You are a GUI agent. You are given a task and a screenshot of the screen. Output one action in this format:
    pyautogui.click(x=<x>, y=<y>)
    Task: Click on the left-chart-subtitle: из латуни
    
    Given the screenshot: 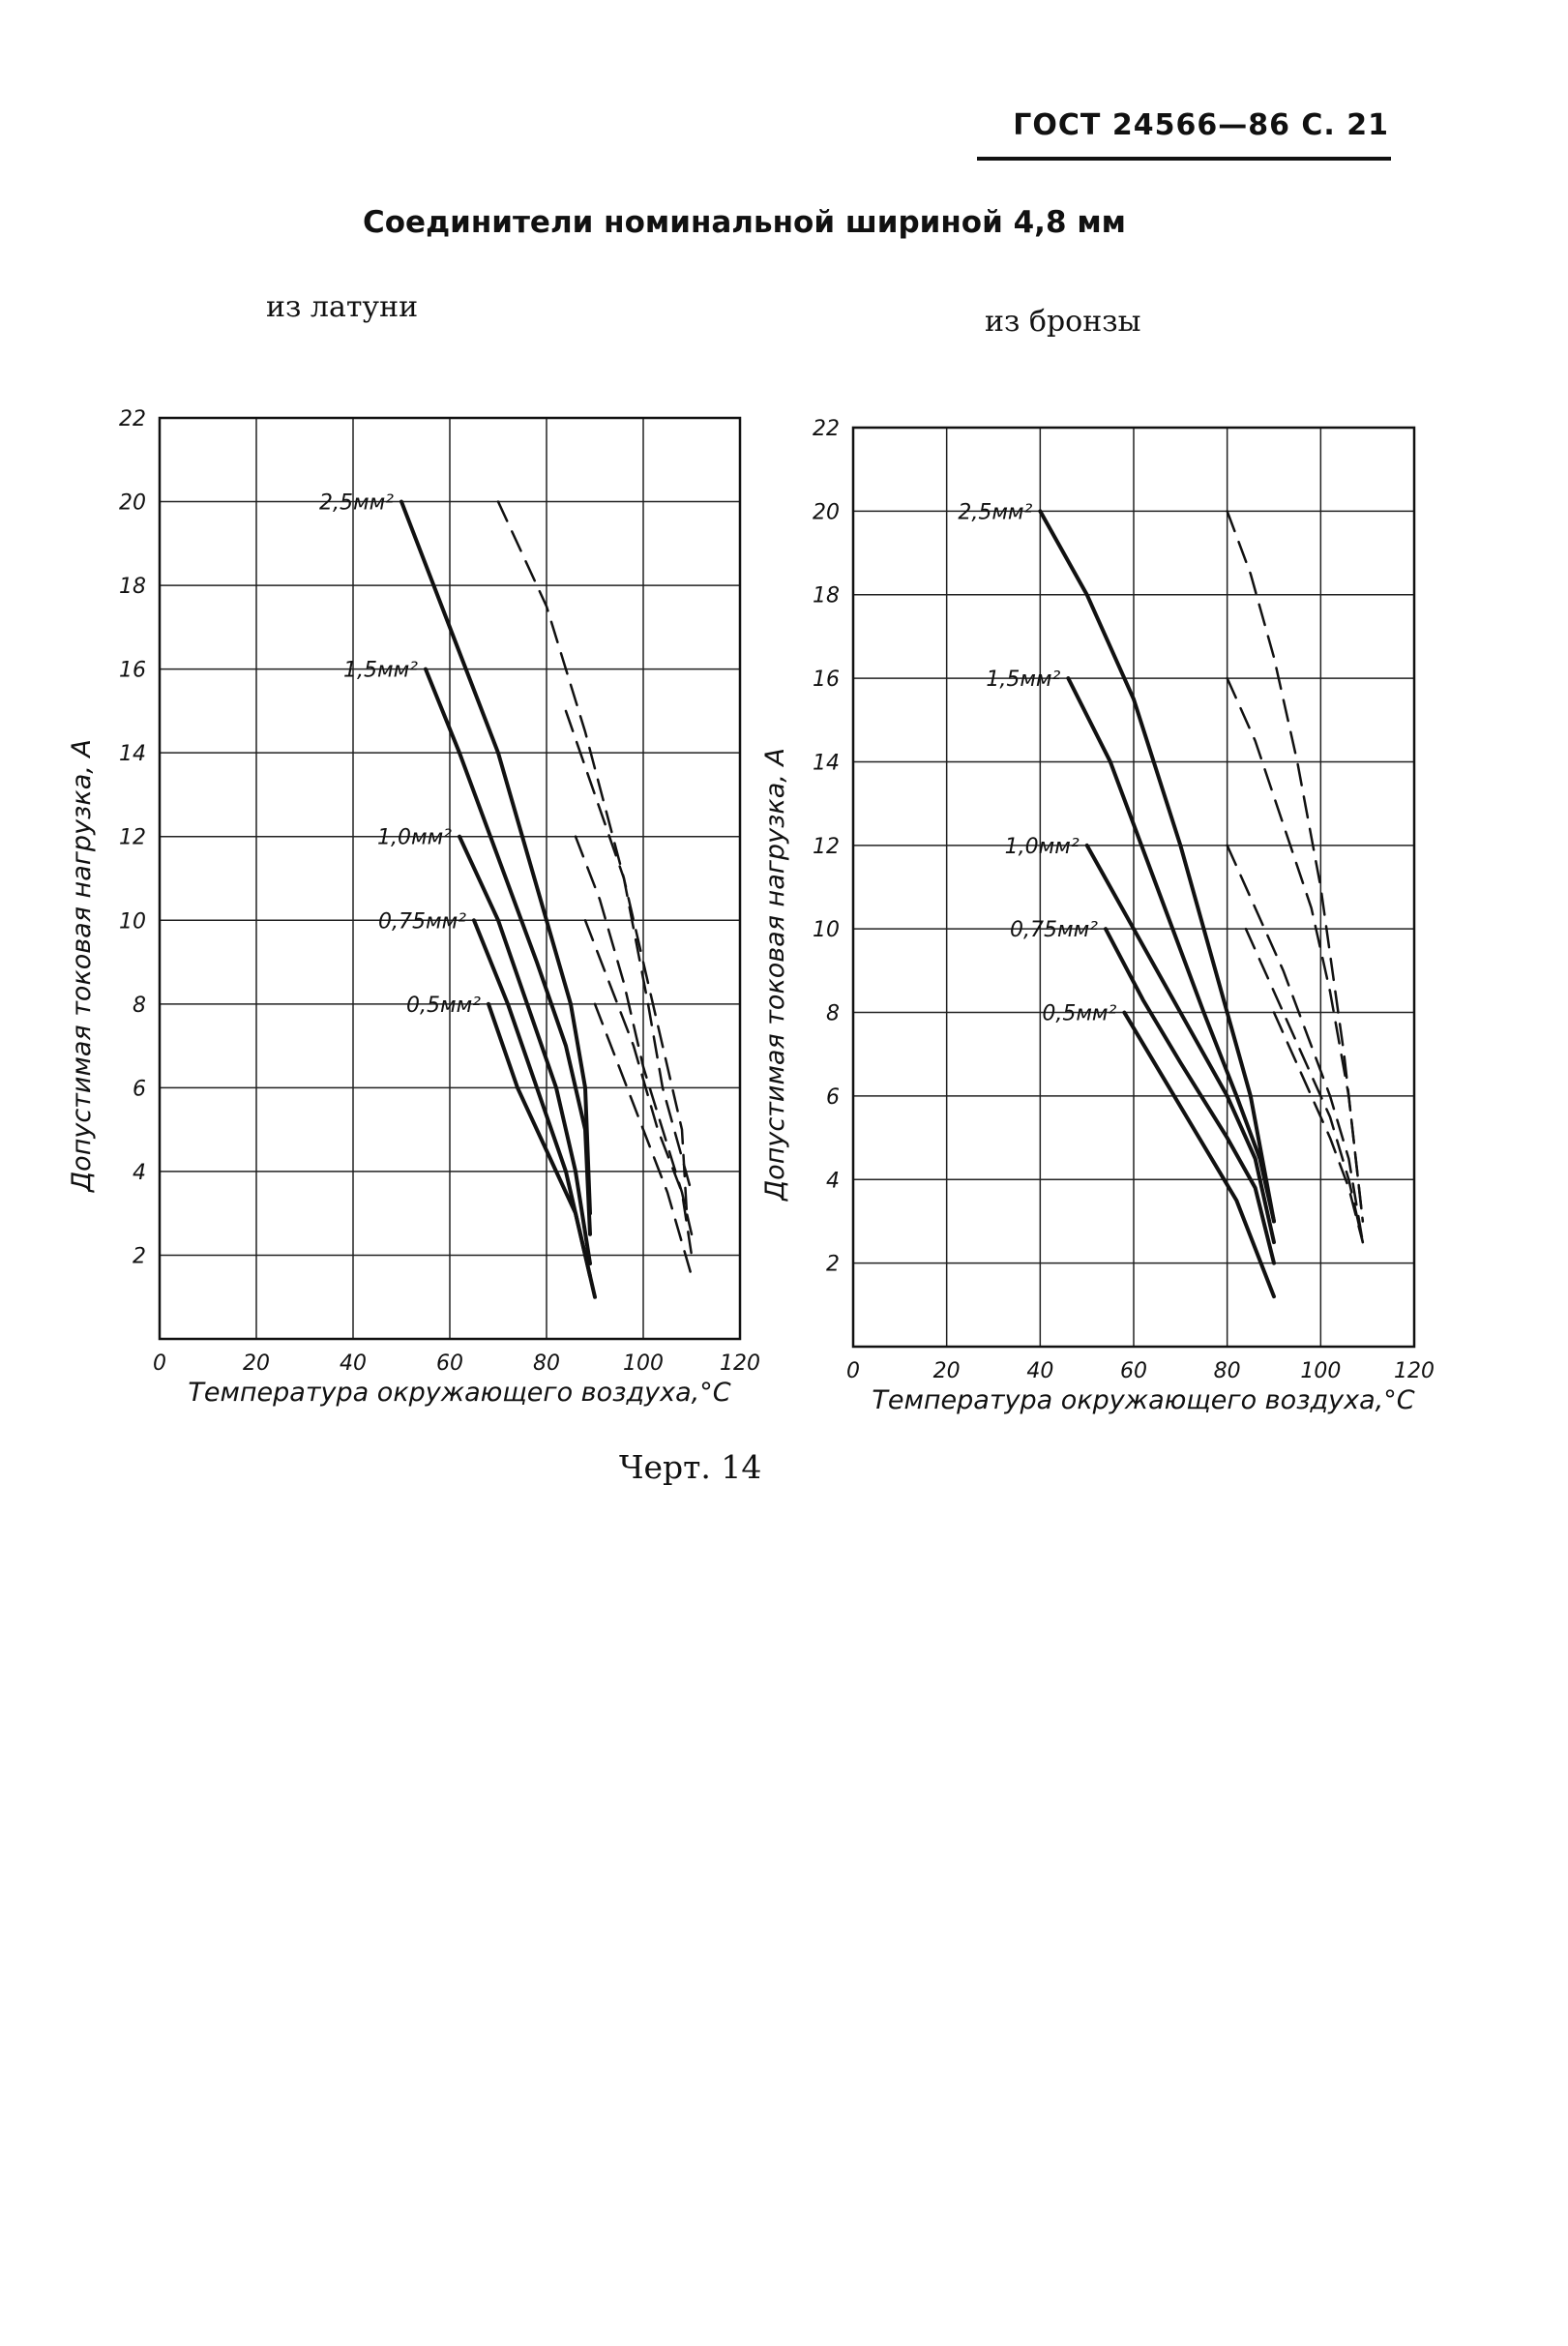 What is the action you would take?
    pyautogui.click(x=343, y=307)
    